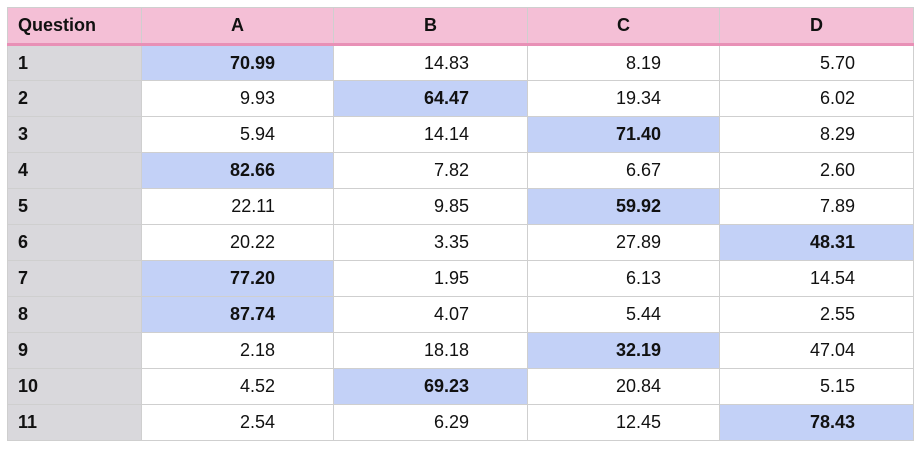 This screenshot has width=916, height=451. Describe the element at coordinates (430, 62) in the screenshot. I see `value-cell-b: 14.83` at that location.